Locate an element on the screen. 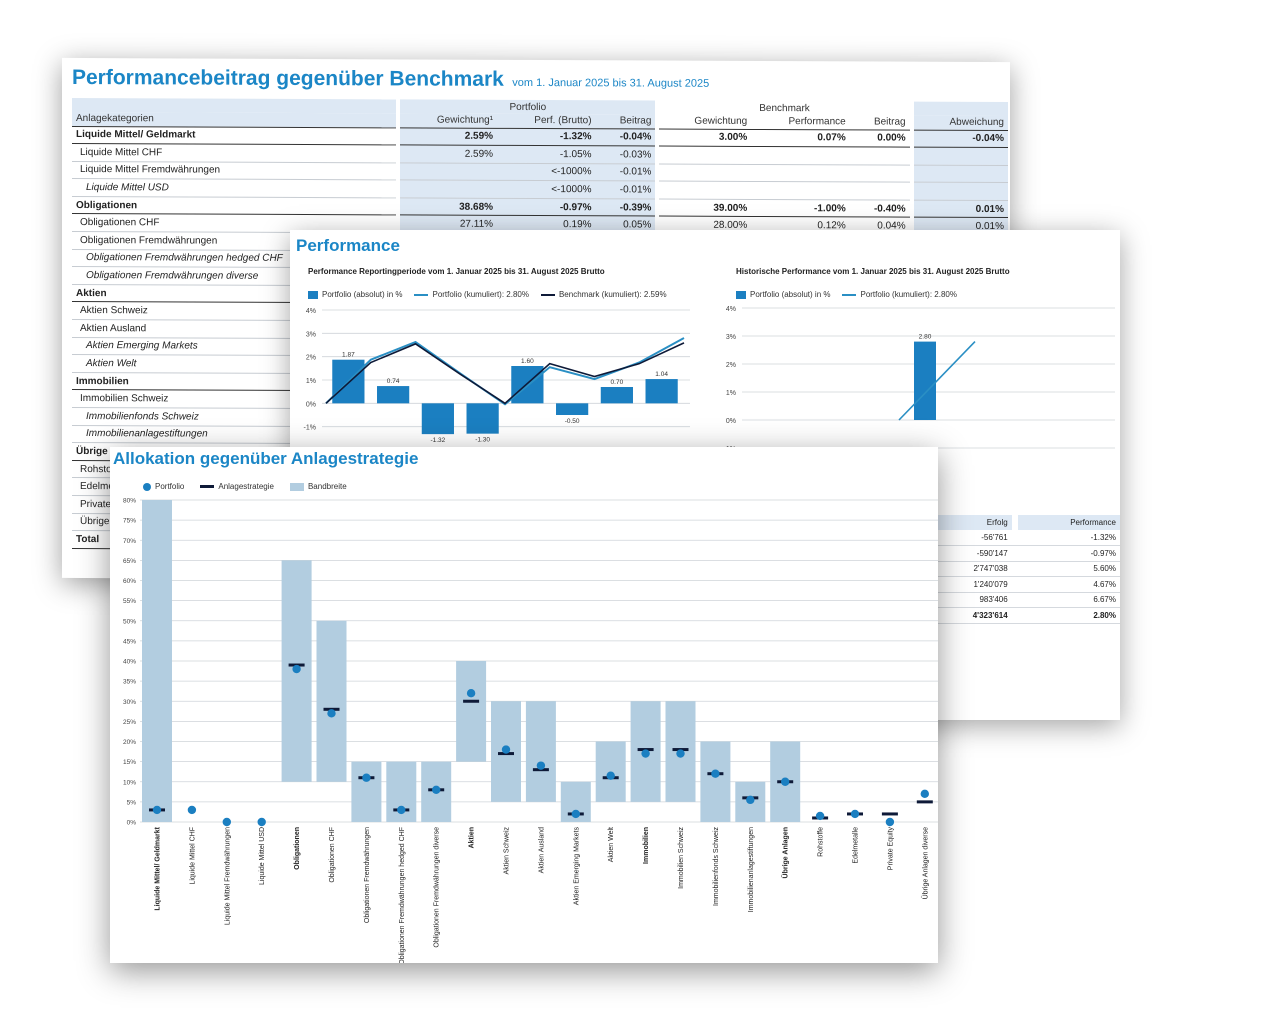 The height and width of the screenshot is (1013, 1262). hdr-anlagekategorien: Anlagekategorien is located at coordinates (234, 119).